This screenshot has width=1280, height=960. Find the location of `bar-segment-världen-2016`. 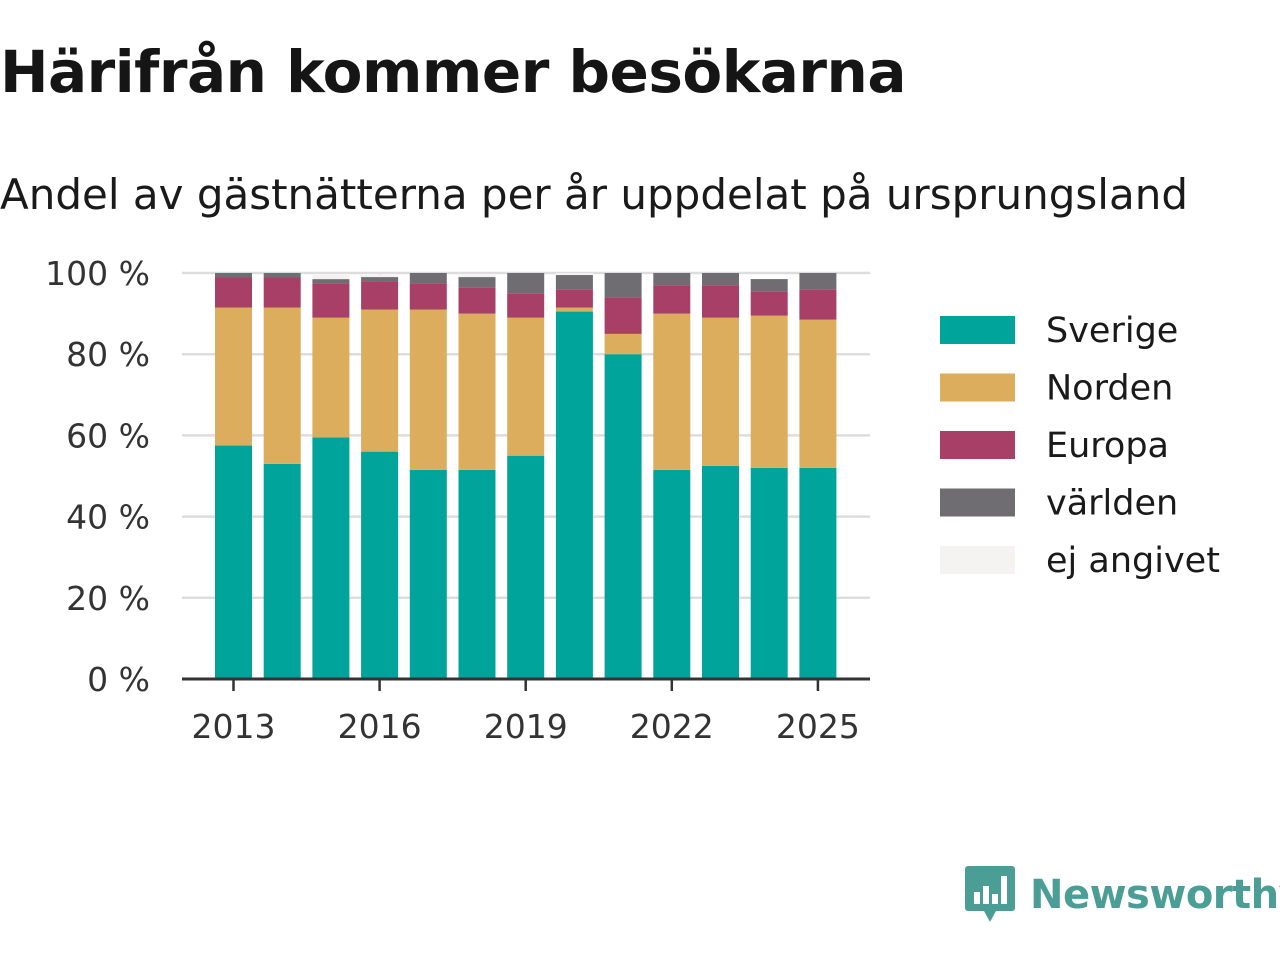

bar-segment-världen-2016 is located at coordinates (380, 279).